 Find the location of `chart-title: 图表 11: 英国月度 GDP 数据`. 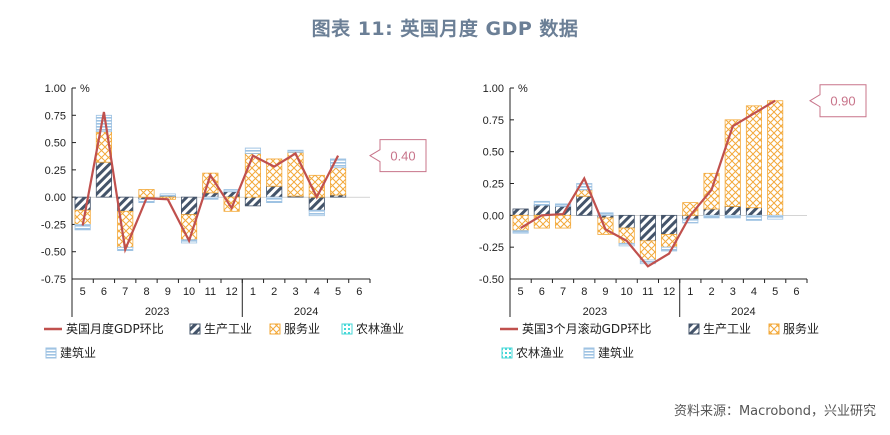

chart-title: 图表 11: 英国月度 GDP 数据 is located at coordinates (445, 29).